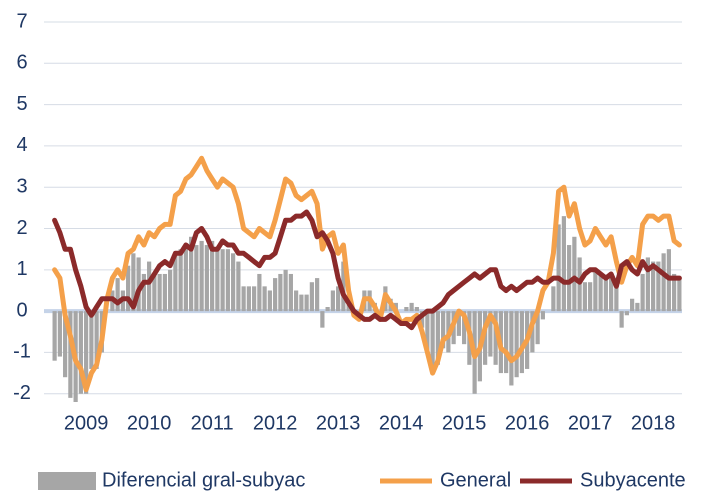 The width and height of the screenshot is (702, 494). I want to click on x-tick-label: 2010, so click(149, 423).